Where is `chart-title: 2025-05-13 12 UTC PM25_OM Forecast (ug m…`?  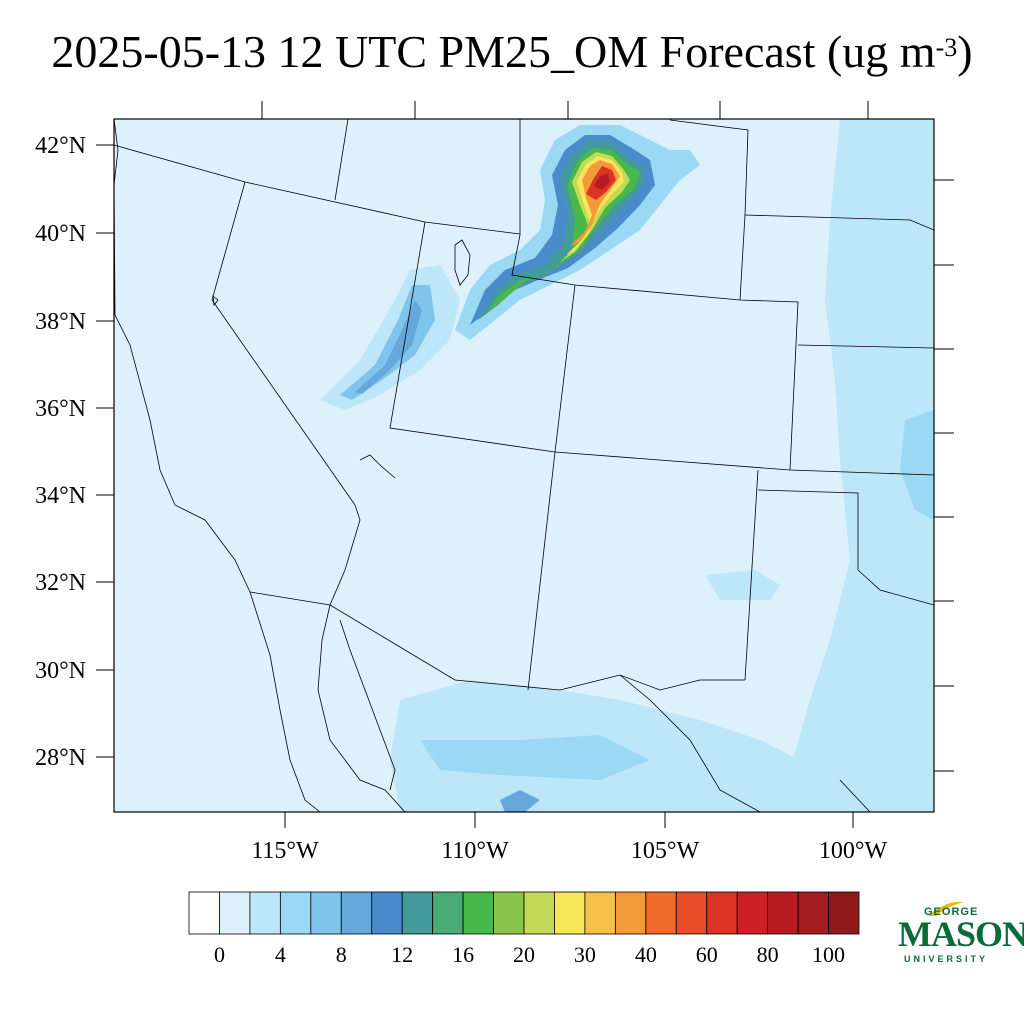 chart-title: 2025-05-13 12 UTC PM25_OM Forecast (ug m… is located at coordinates (512, 52).